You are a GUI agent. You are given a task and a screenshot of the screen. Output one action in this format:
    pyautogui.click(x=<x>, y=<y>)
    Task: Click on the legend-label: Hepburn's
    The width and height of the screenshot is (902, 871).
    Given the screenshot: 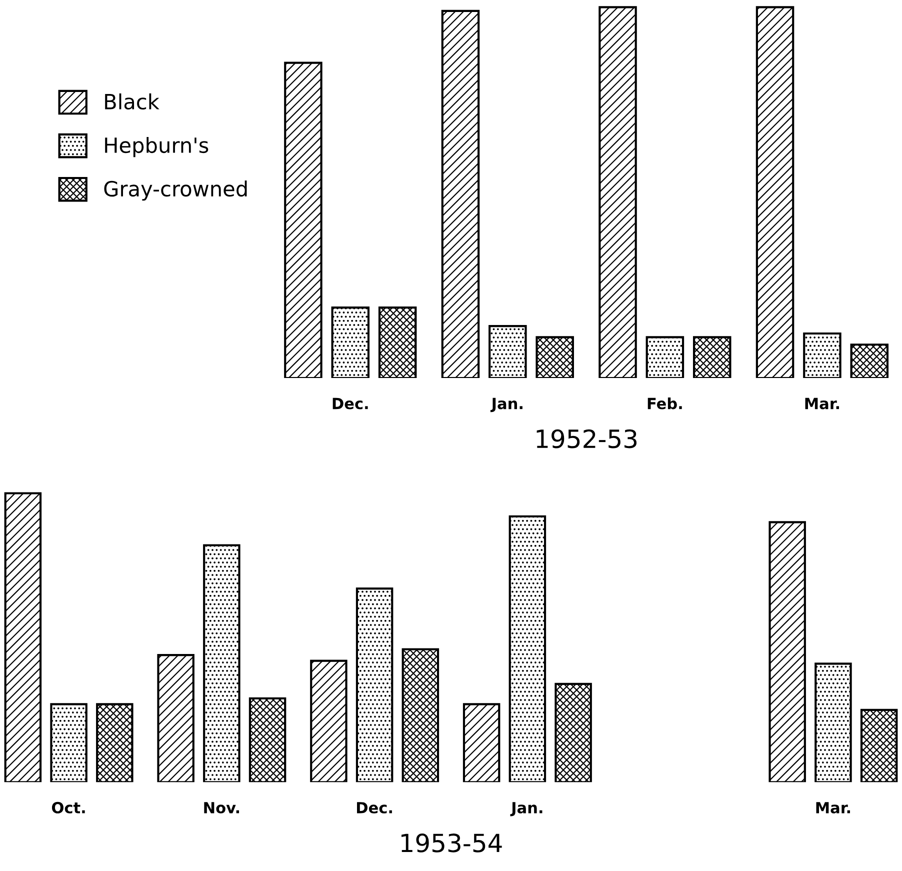 What is the action you would take?
    pyautogui.click(x=156, y=147)
    